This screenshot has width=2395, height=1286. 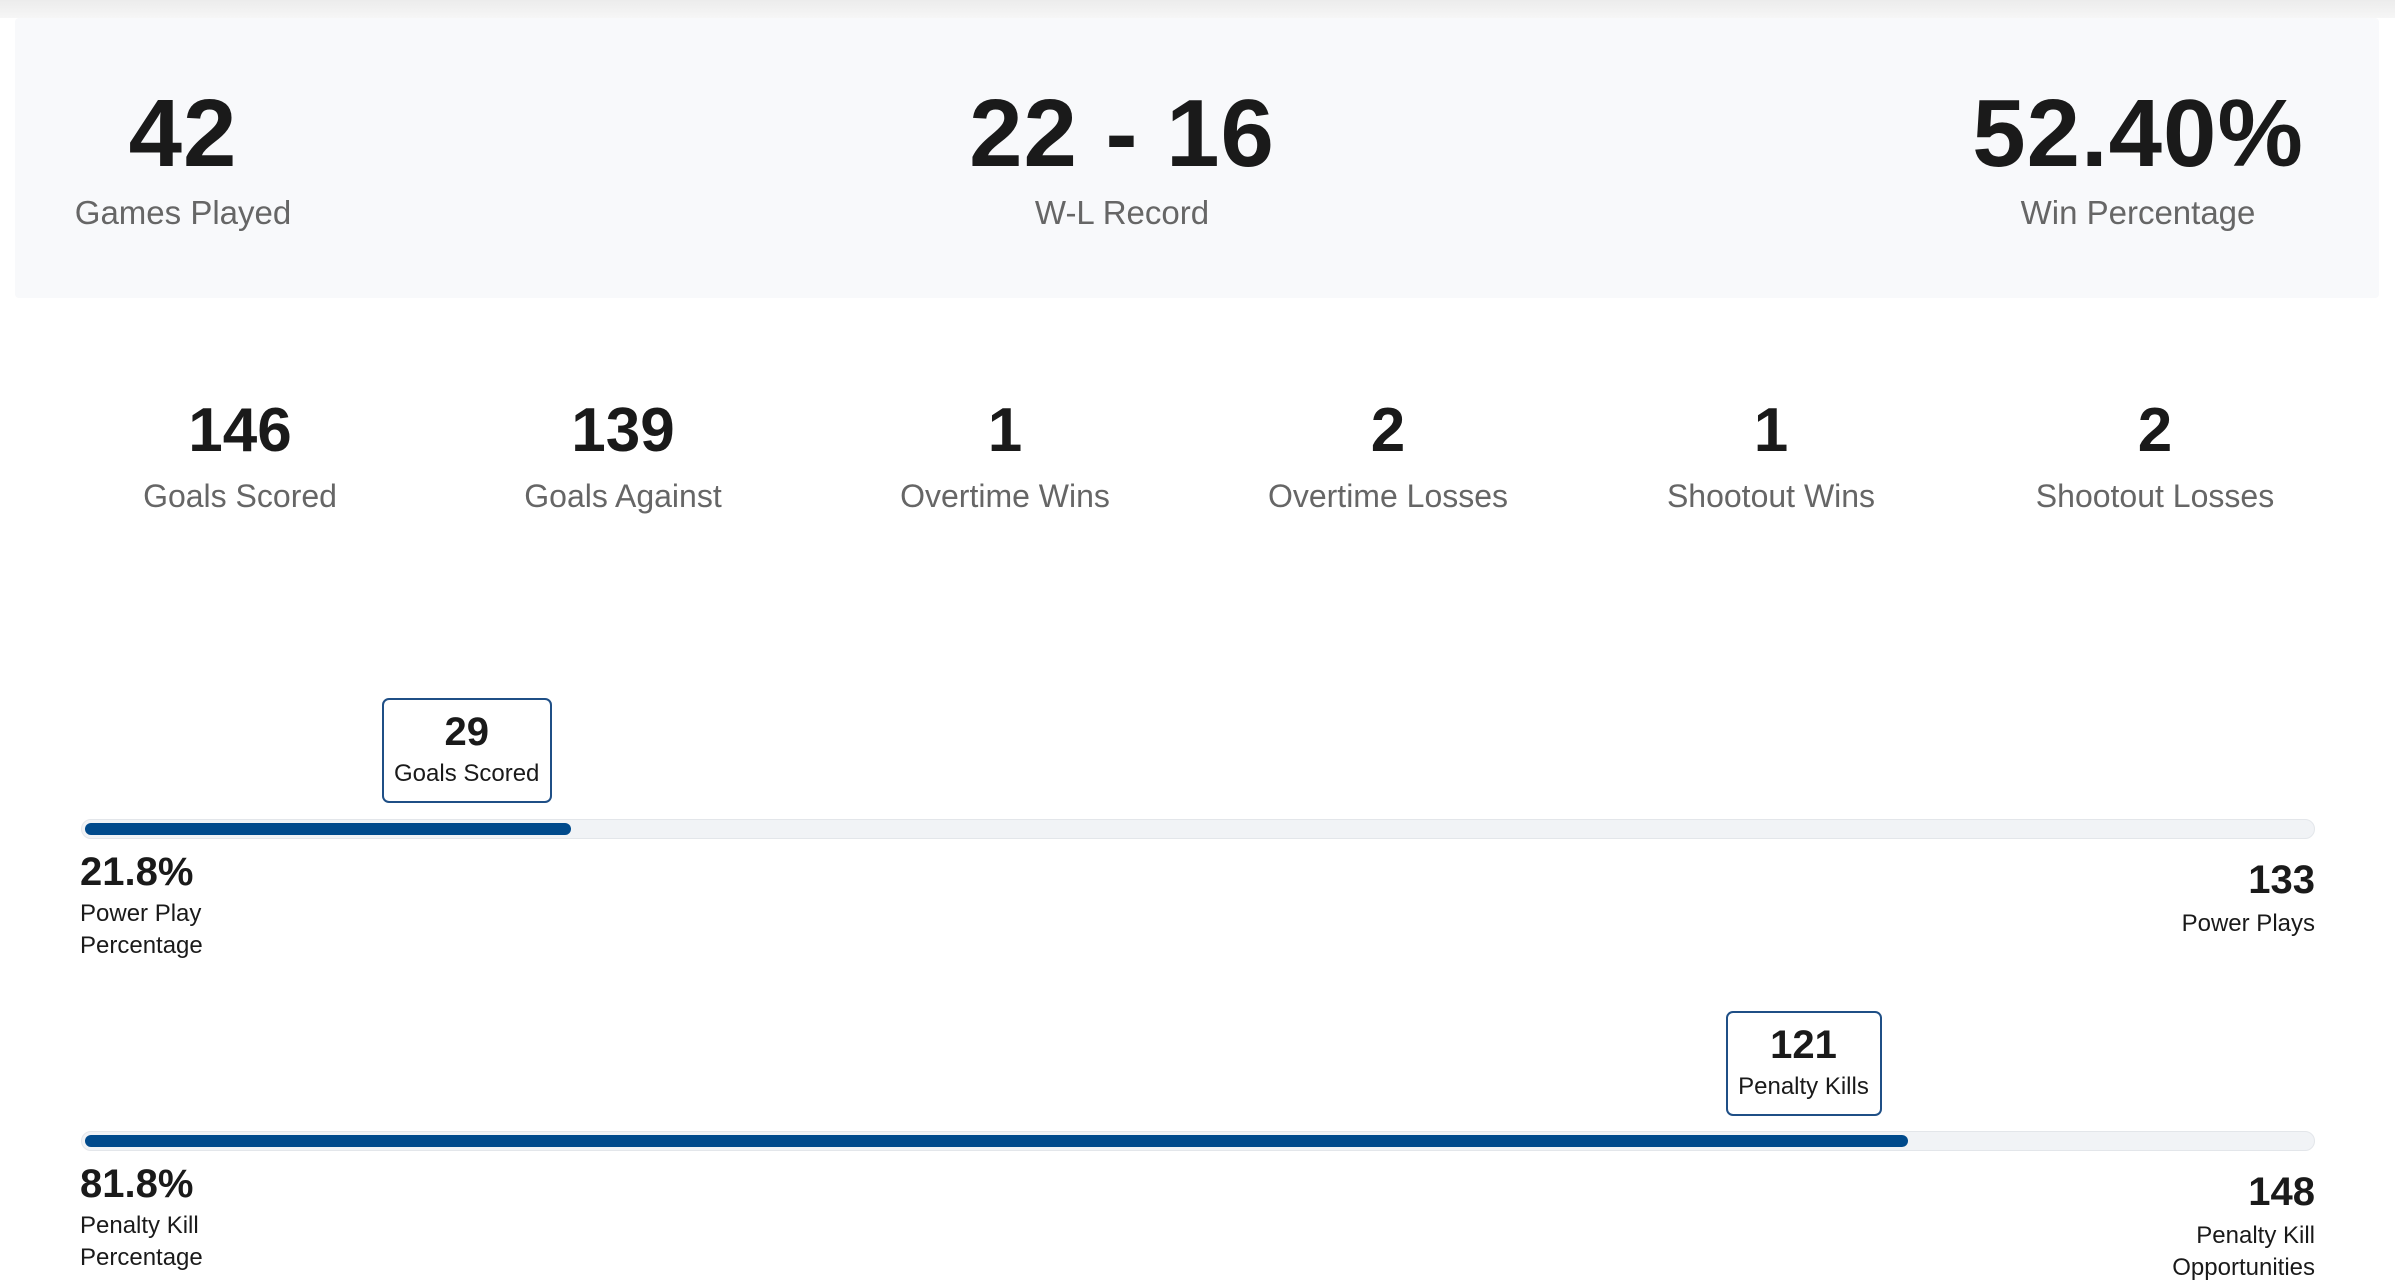 I want to click on stat-label: Win Percentage, so click(x=2138, y=212).